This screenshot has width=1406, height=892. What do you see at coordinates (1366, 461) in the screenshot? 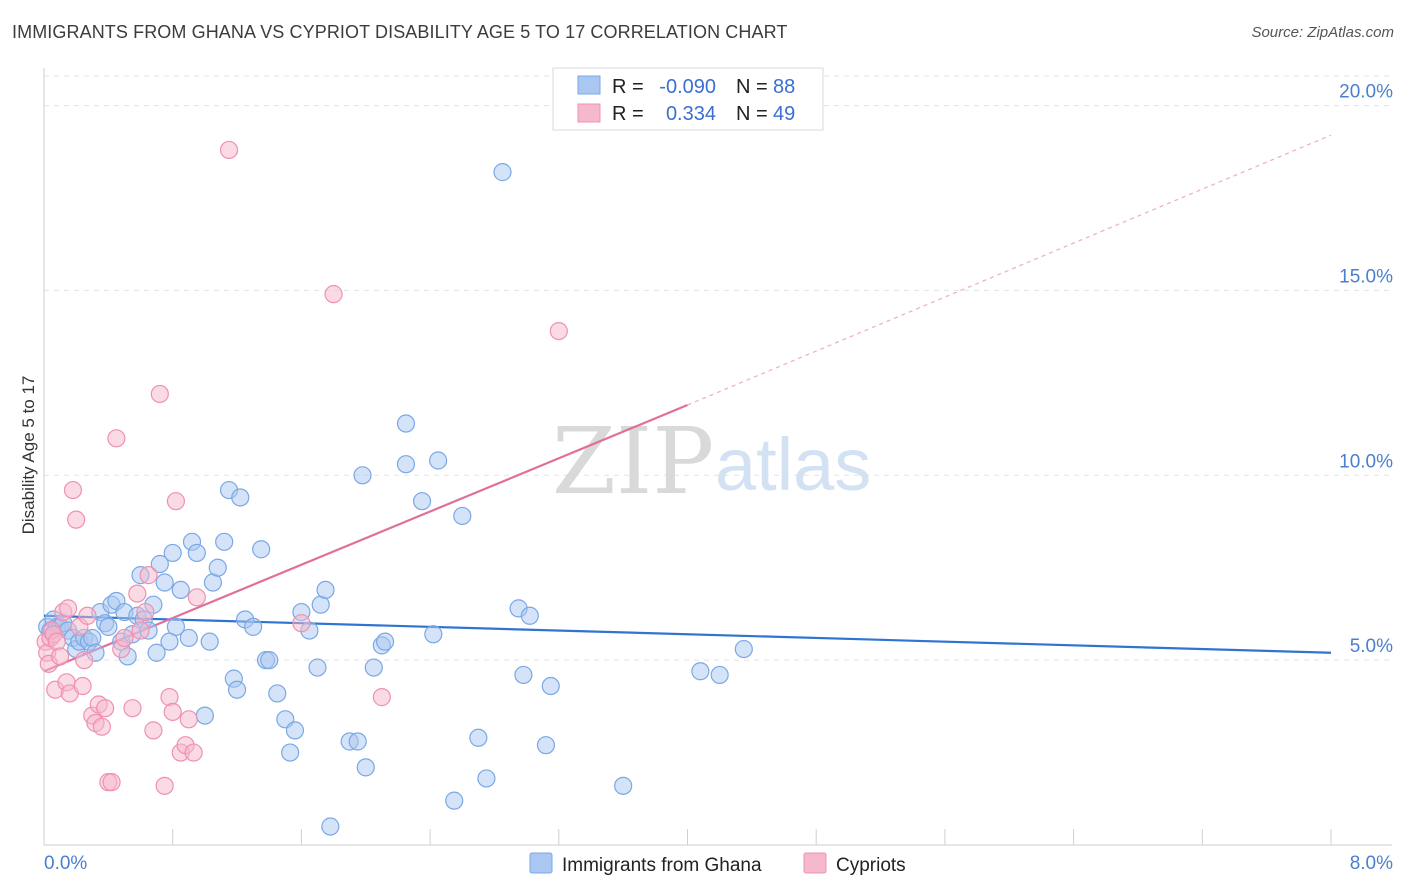
I see `y-tick-label-1: 10.0%` at bounding box center [1366, 461].